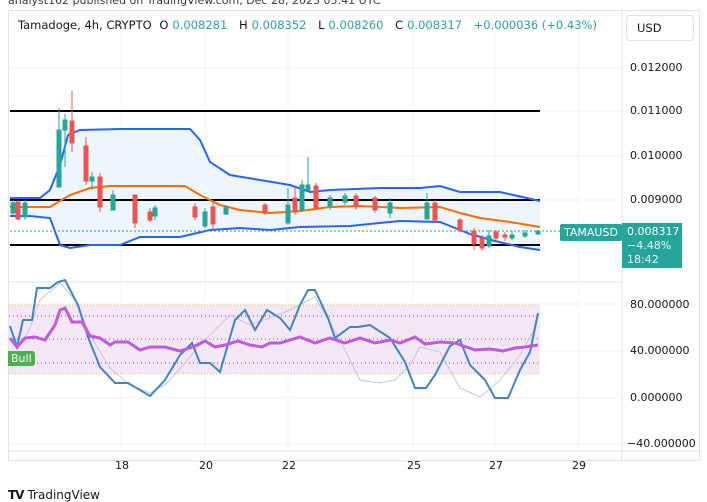  Describe the element at coordinates (643, 259) in the screenshot. I see `bar-countdown: 18:42` at that location.